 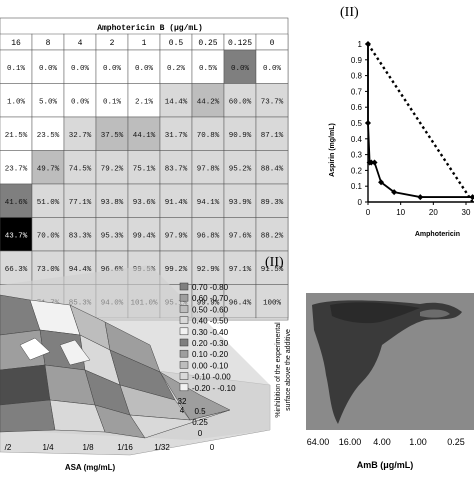 I want to click on cell-value: 83.3%, so click(x=80, y=236).